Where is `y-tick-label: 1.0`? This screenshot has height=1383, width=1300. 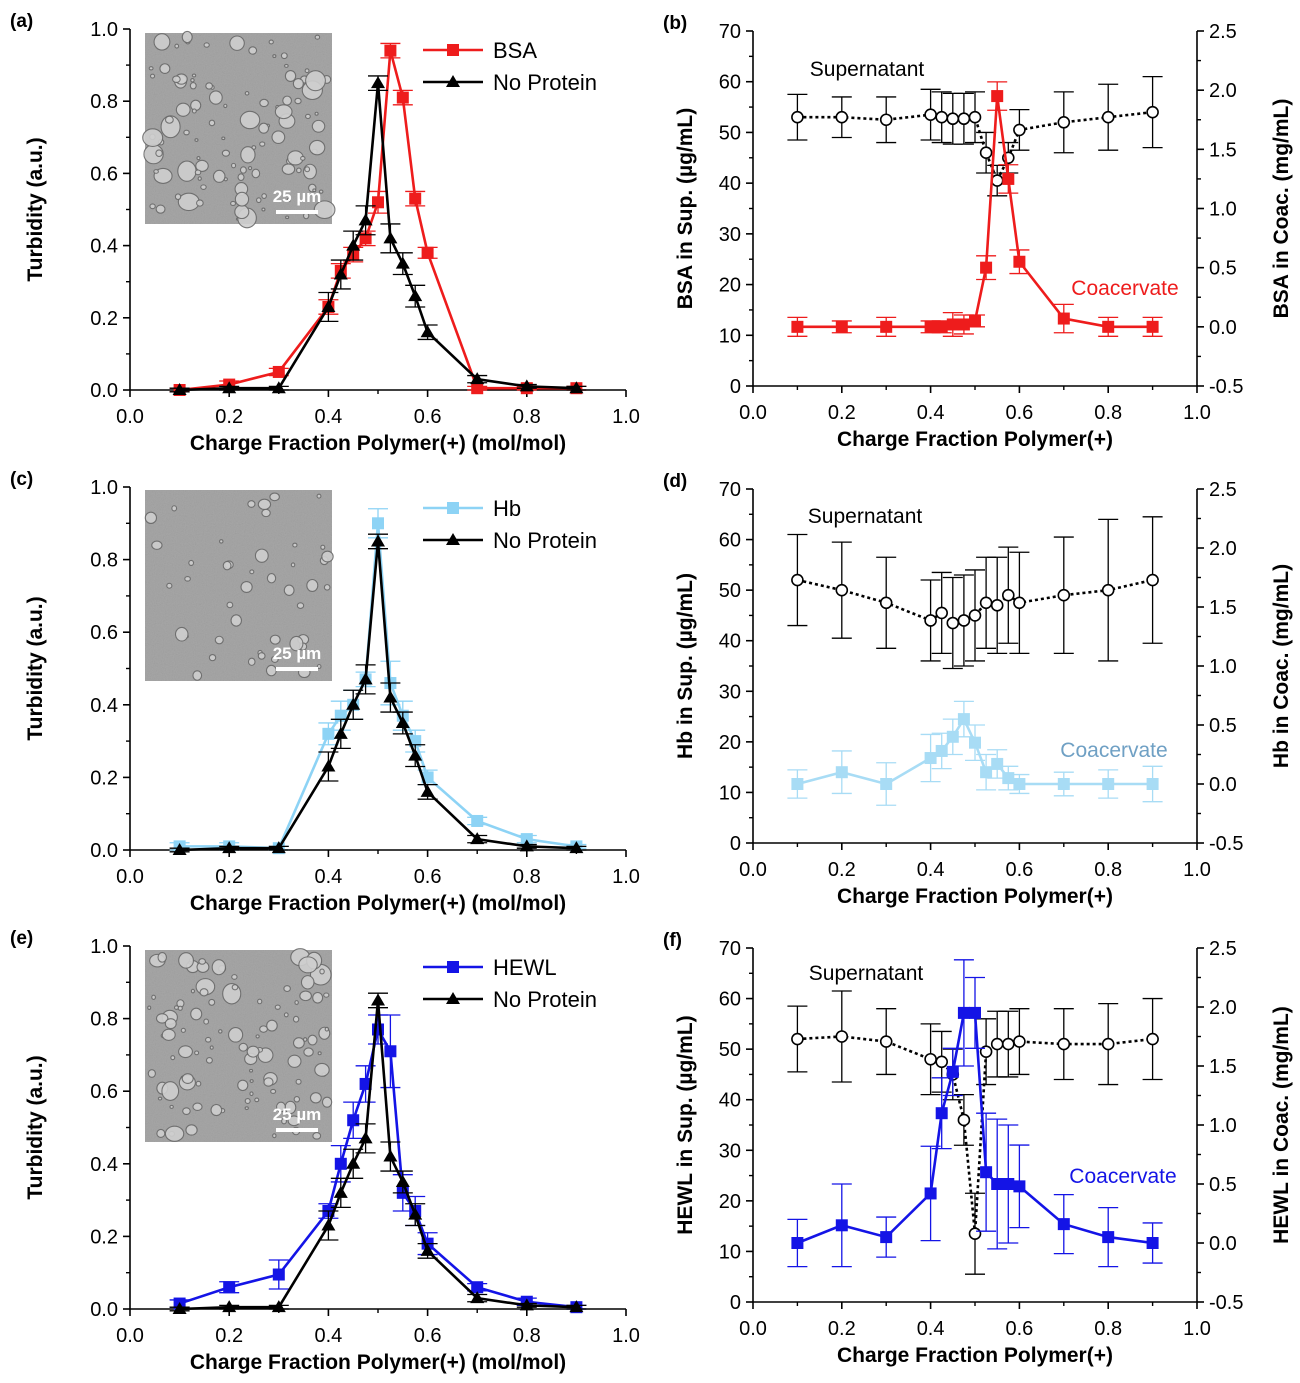 y-tick-label: 1.0 is located at coordinates (104, 30).